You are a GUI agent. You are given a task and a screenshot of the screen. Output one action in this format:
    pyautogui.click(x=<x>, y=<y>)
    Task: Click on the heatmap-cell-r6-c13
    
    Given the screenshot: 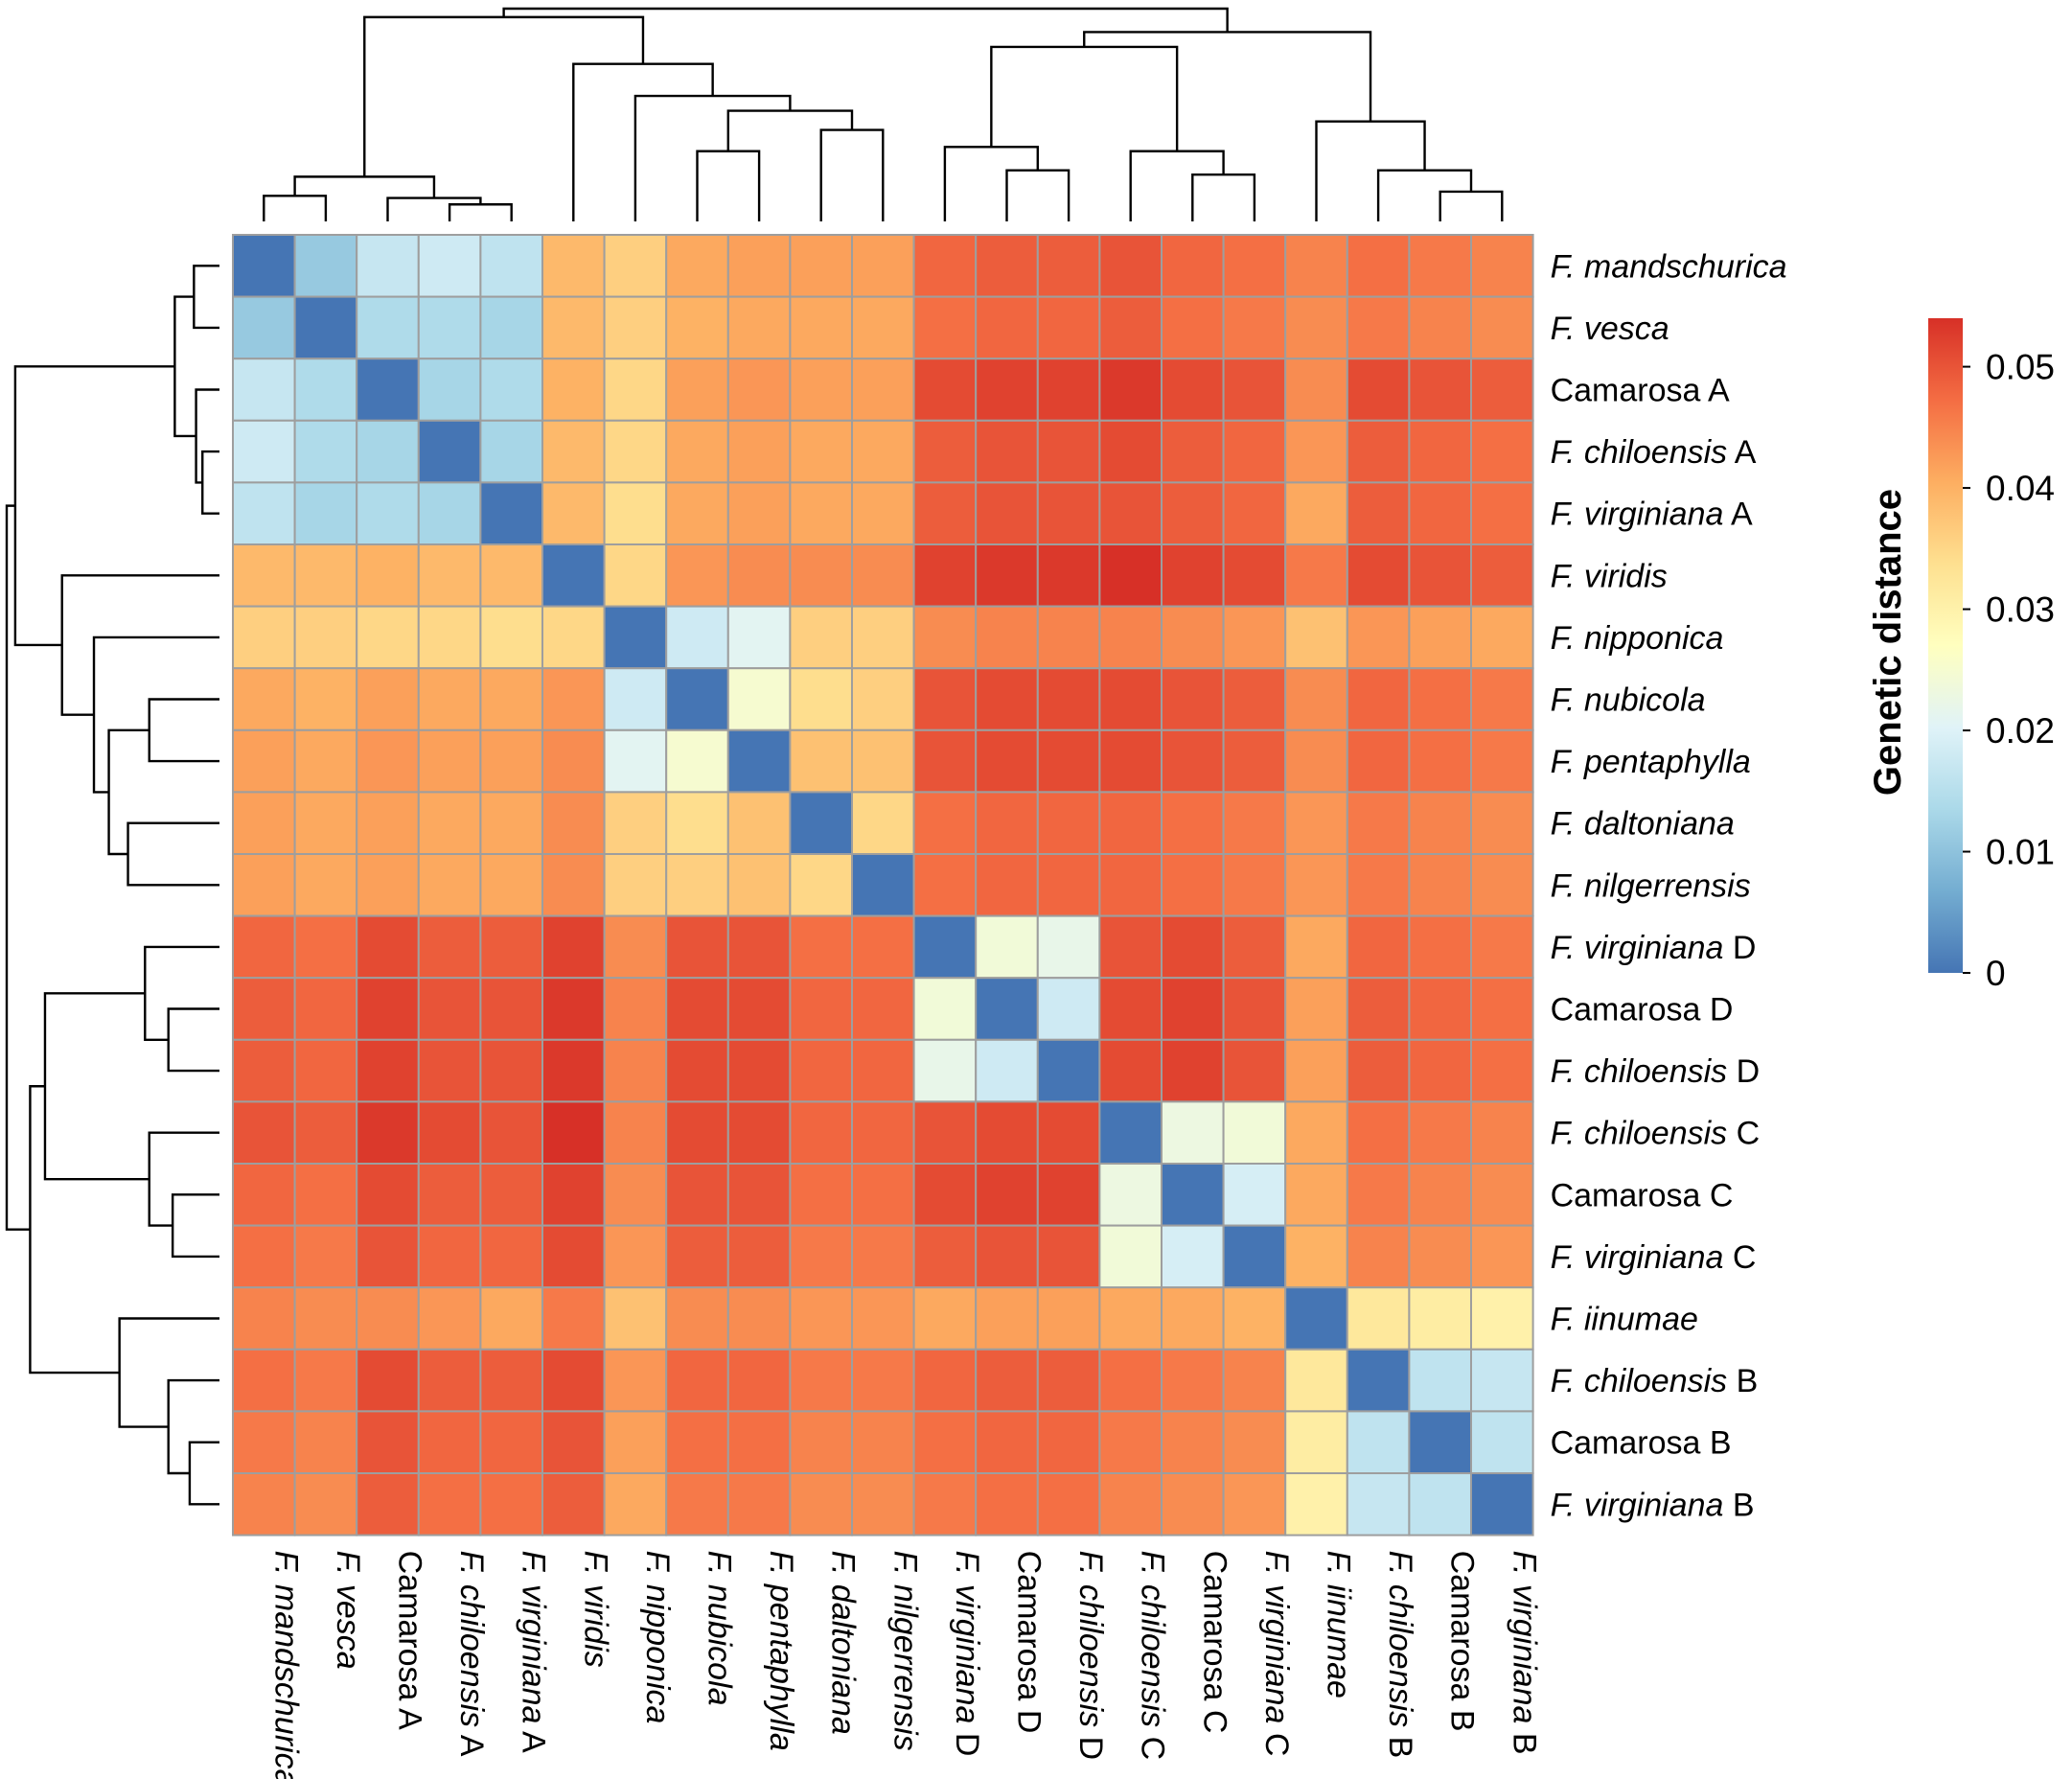 What is the action you would take?
    pyautogui.click(x=1068, y=637)
    